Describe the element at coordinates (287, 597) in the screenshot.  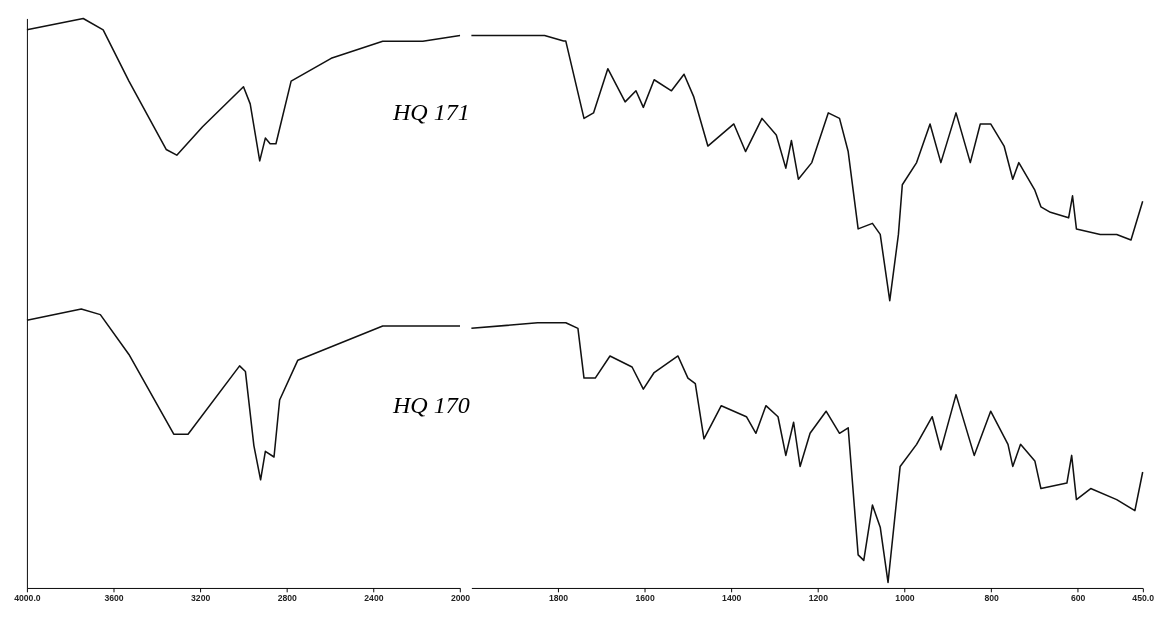
I see `x-tick-label: 2800` at that location.